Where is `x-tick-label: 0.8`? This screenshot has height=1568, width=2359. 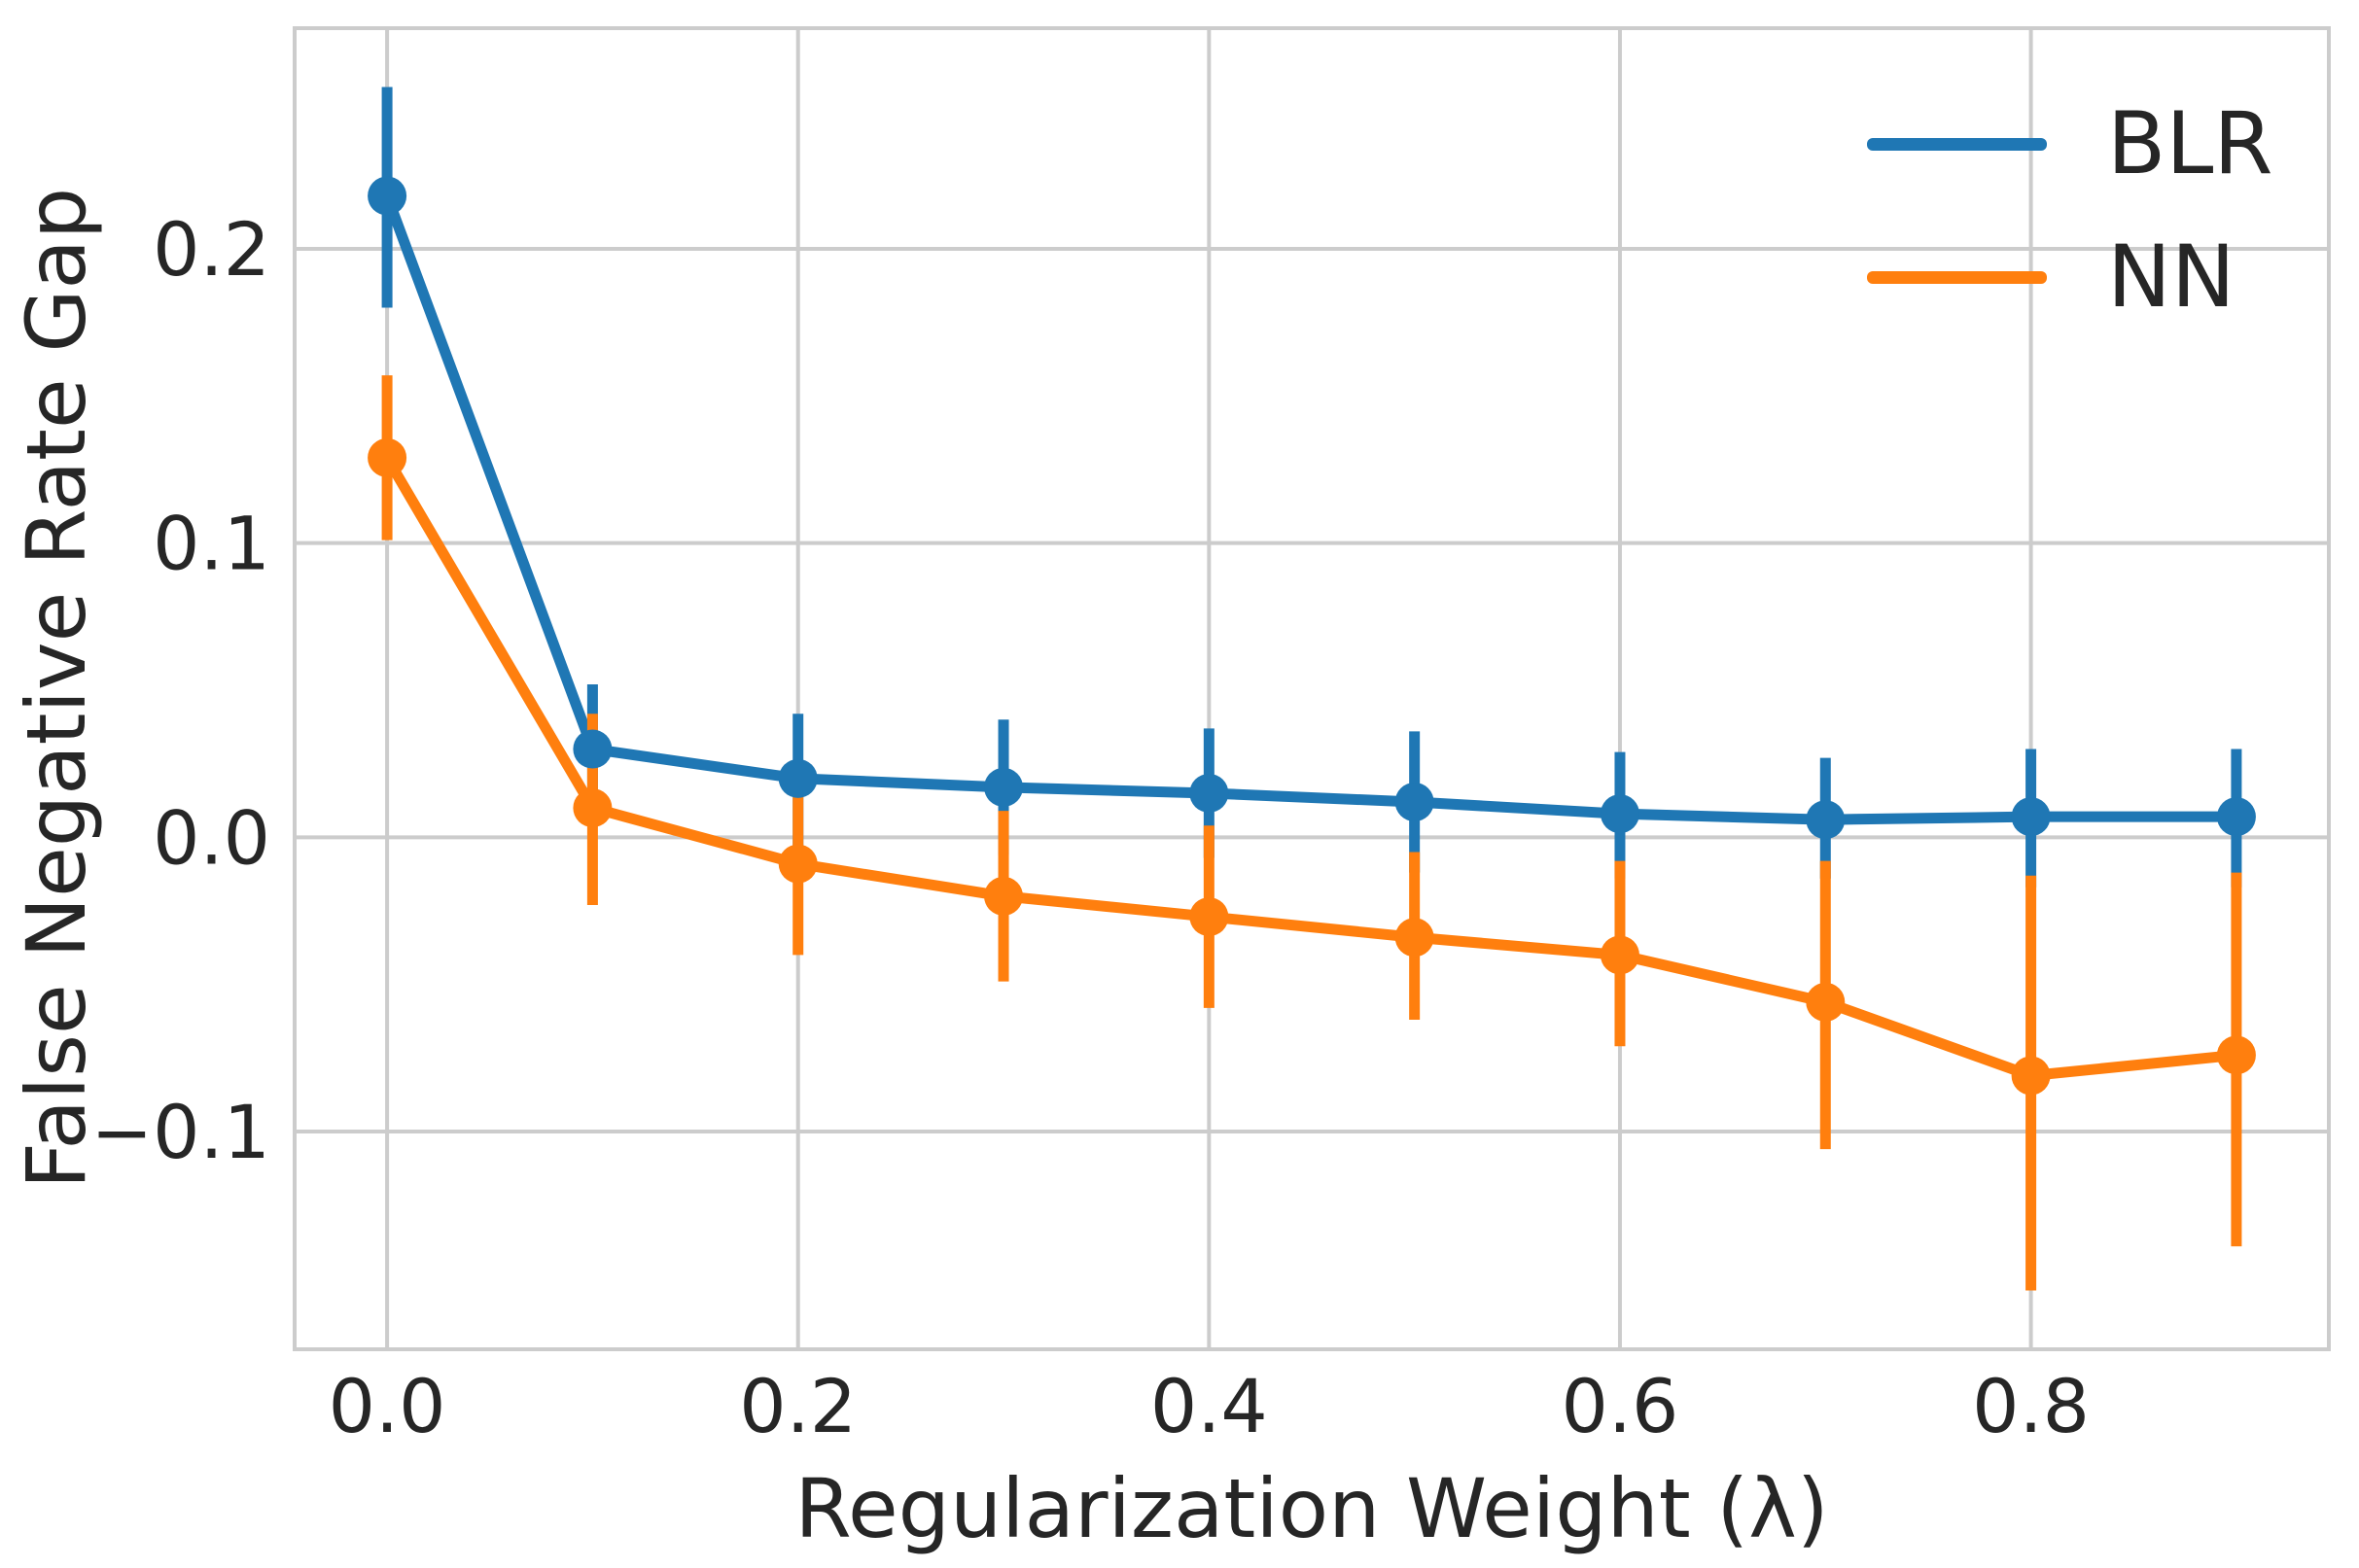 x-tick-label: 0.8 is located at coordinates (2031, 1406).